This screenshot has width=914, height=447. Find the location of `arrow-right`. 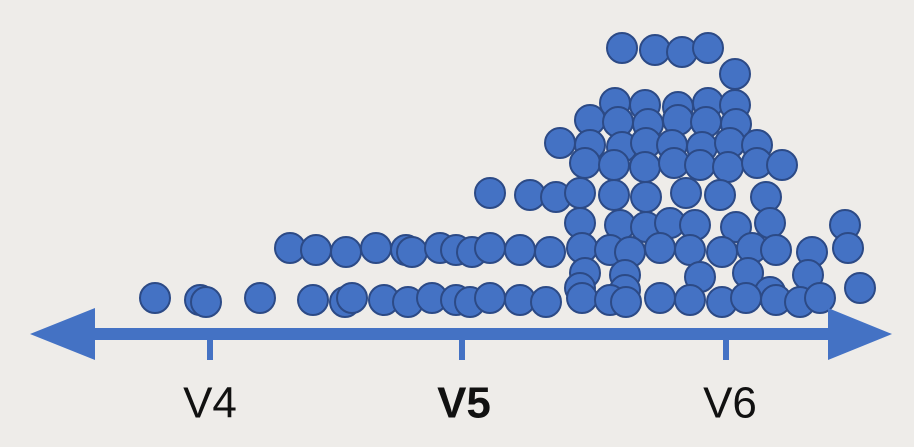

arrow-right is located at coordinates (860, 334).